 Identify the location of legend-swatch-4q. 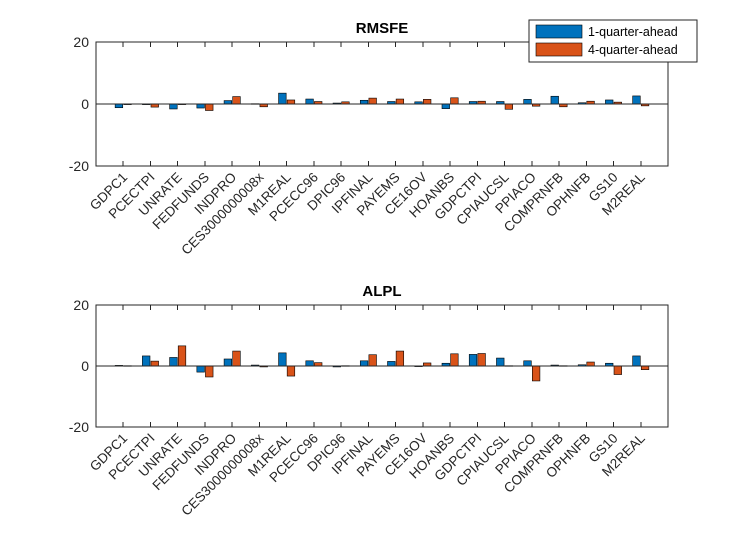
(559, 49).